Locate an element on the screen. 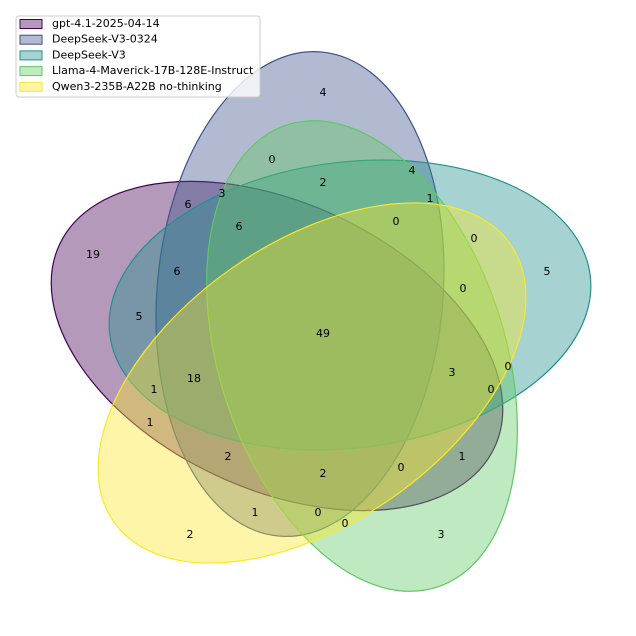 This screenshot has height=636, width=636. legend-label: Llama-4-Maverick-17B-128E-Instruct is located at coordinates (153, 70).